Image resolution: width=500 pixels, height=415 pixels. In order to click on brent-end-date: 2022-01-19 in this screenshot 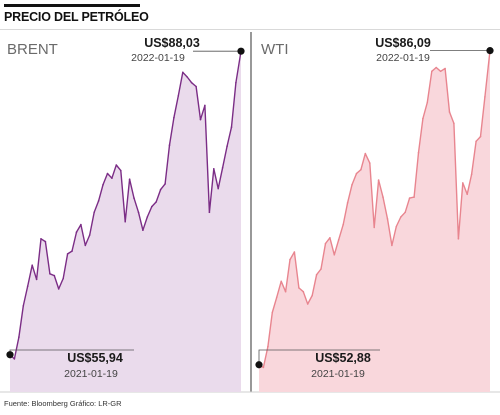, I will do `click(158, 58)`.